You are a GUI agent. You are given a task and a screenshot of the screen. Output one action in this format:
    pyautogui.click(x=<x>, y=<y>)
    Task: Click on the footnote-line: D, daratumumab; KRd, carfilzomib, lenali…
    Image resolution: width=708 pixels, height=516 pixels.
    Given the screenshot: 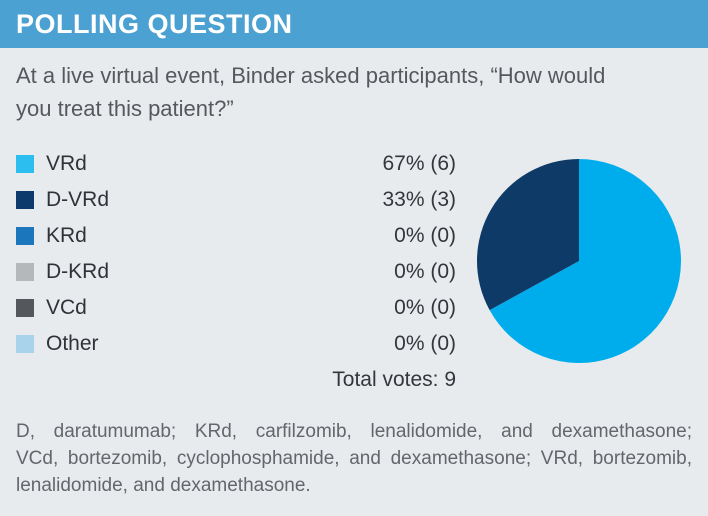 What is the action you would take?
    pyautogui.click(x=354, y=431)
    